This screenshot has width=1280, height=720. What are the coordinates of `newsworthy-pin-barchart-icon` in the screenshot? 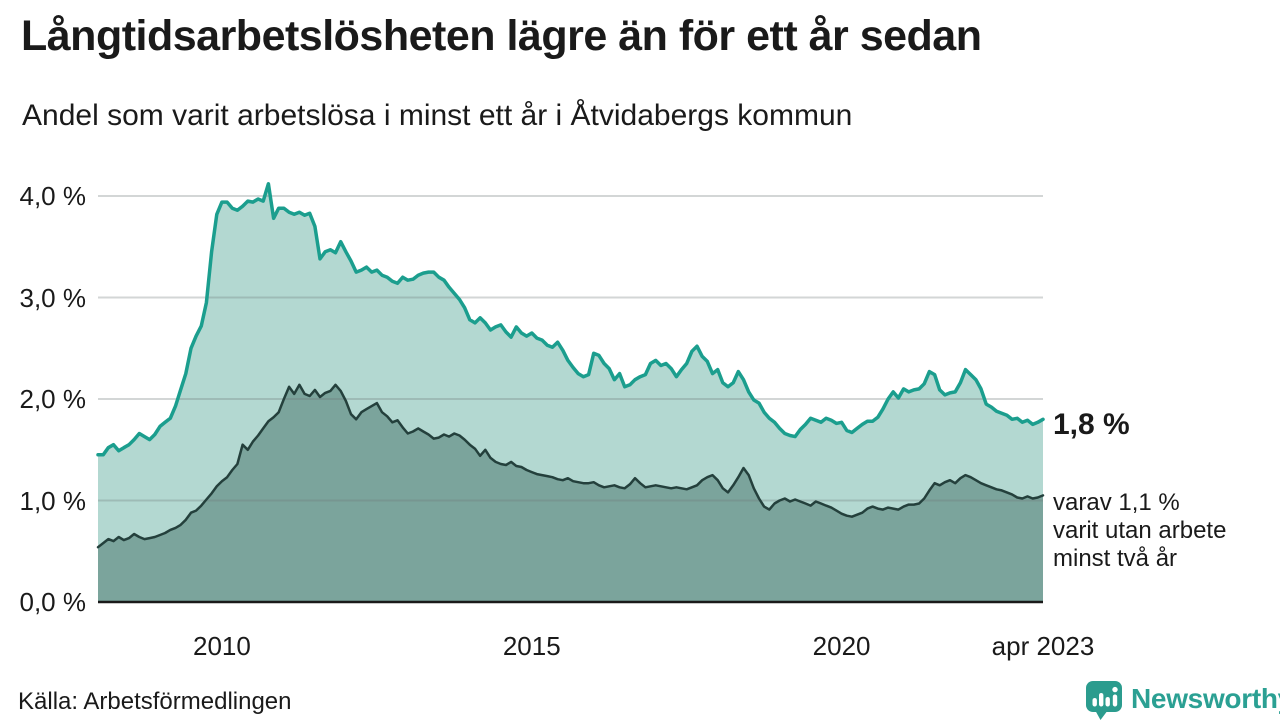 It's located at (1104, 700).